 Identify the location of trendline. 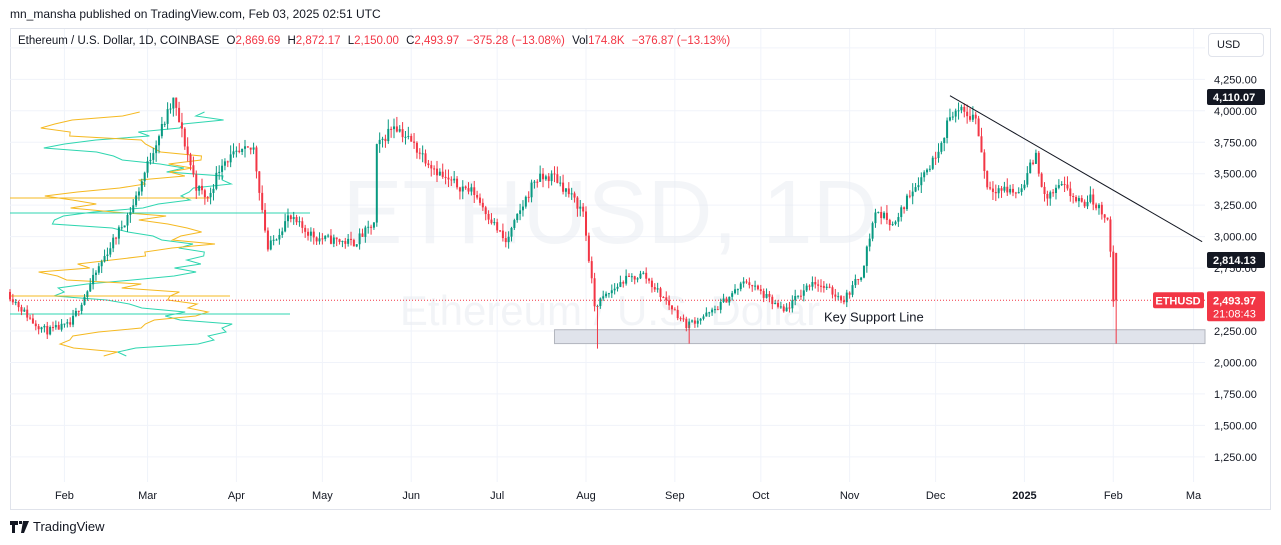
(1076, 169).